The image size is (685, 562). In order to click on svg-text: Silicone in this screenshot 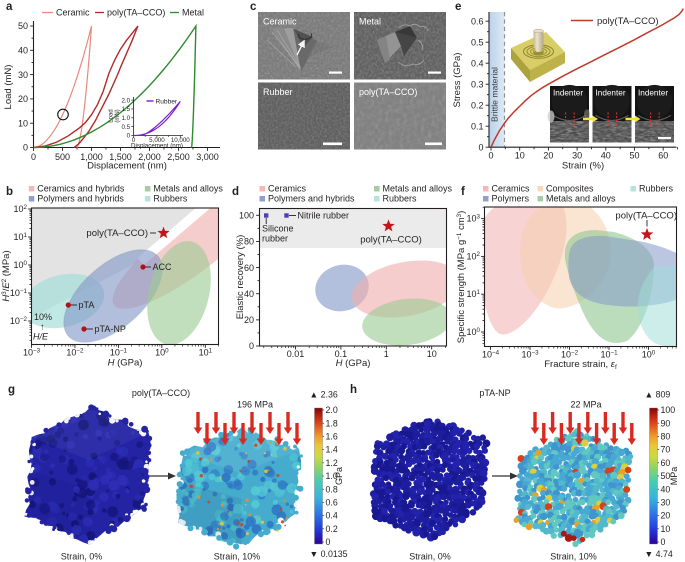, I will do `click(278, 229)`.